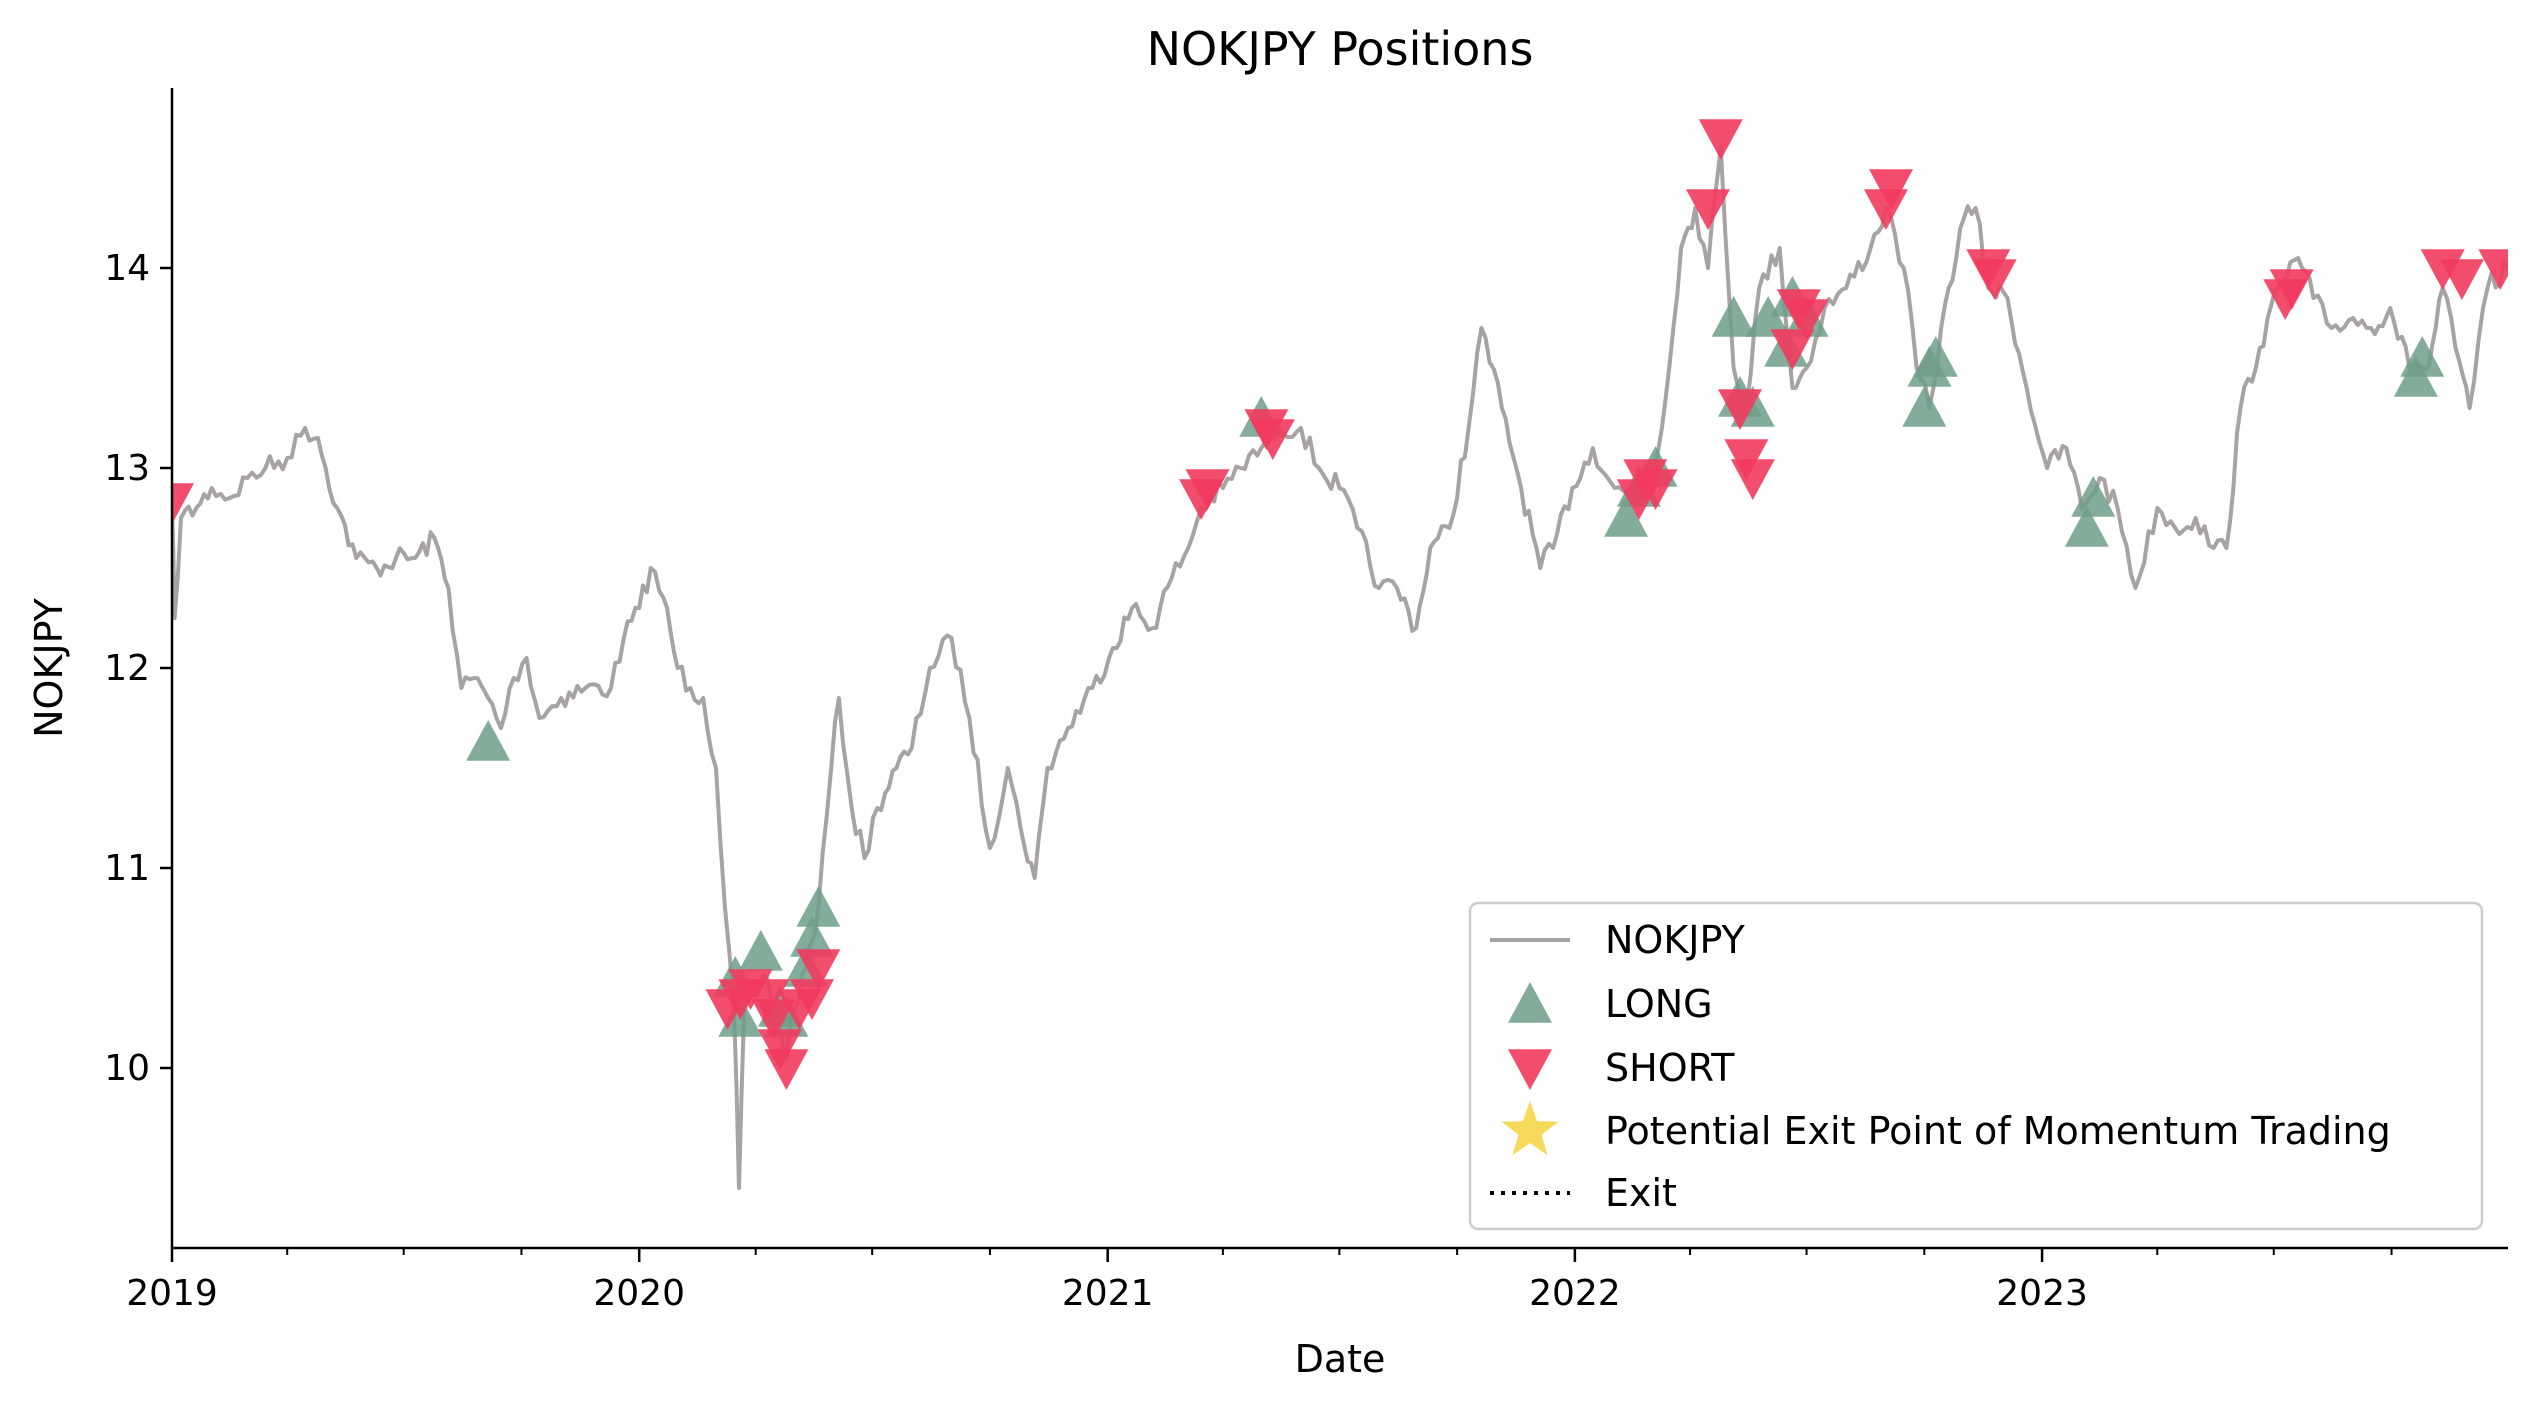 The image size is (2525, 1407). What do you see at coordinates (127, 1068) in the screenshot?
I see `y-tick-label: 10` at bounding box center [127, 1068].